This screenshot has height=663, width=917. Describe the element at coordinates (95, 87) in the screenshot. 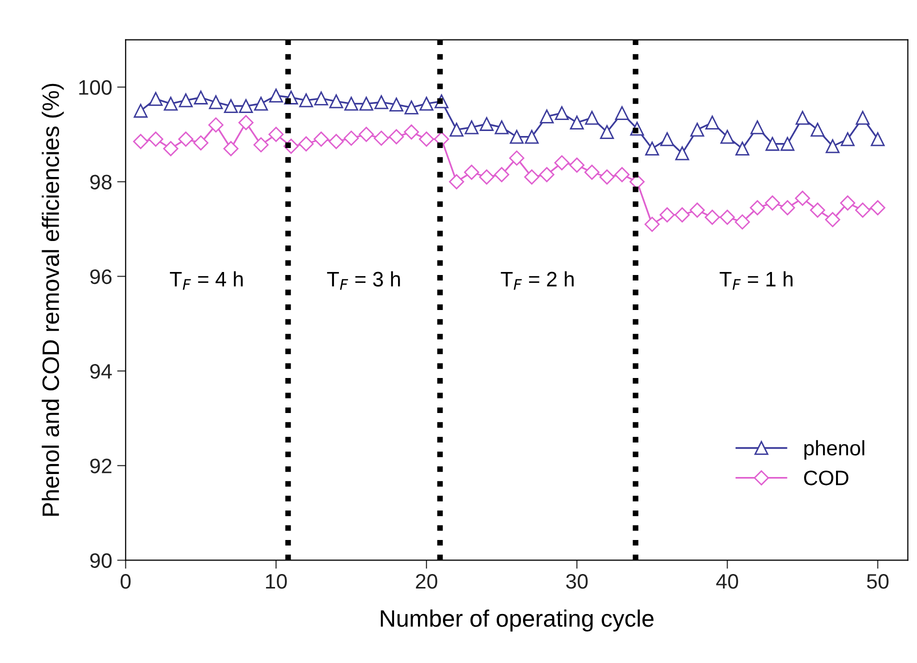

I see `y-tick-label: 100` at that location.